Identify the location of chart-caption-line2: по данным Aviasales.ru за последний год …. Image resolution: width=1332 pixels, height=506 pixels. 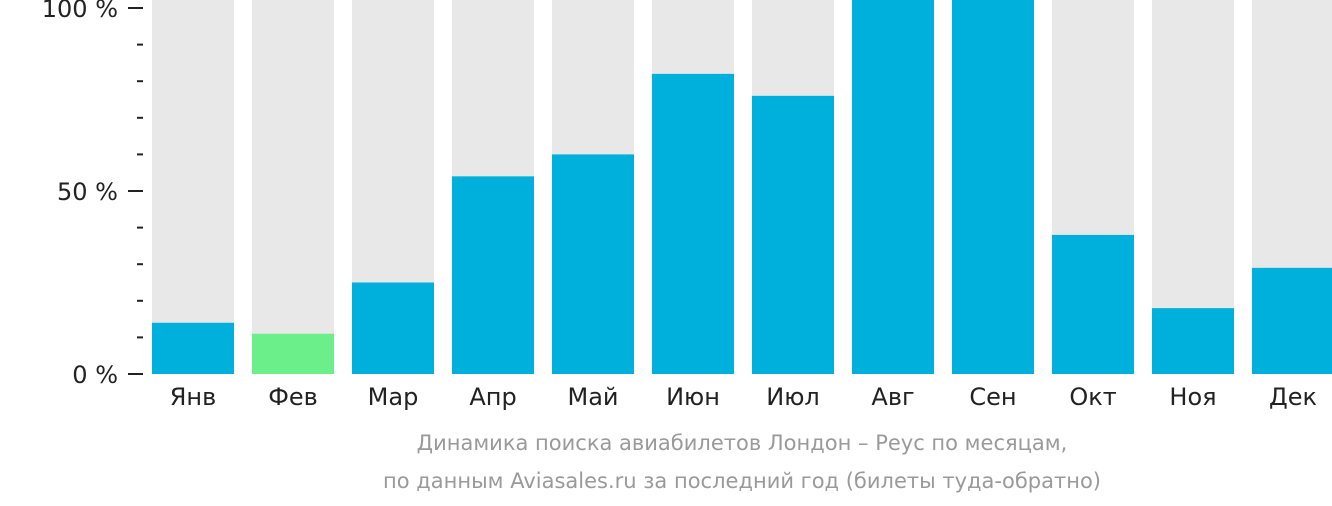
(742, 481).